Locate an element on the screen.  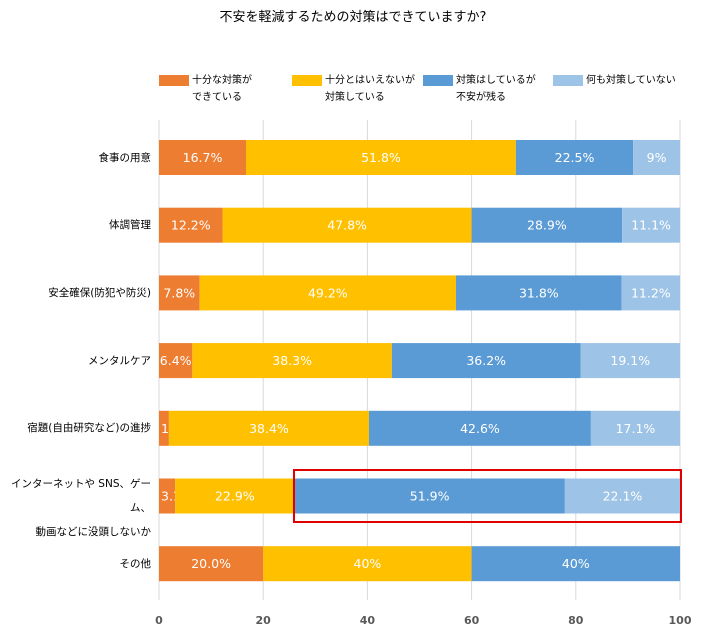
x-tick-label: 60 is located at coordinates (472, 620).